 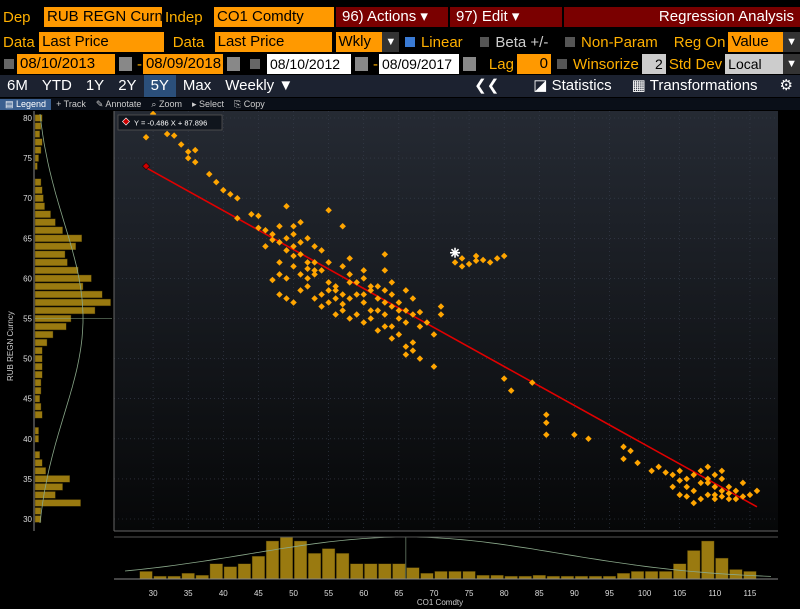 I want to click on dep-field: RUB REGN Curn, so click(x=103, y=17).